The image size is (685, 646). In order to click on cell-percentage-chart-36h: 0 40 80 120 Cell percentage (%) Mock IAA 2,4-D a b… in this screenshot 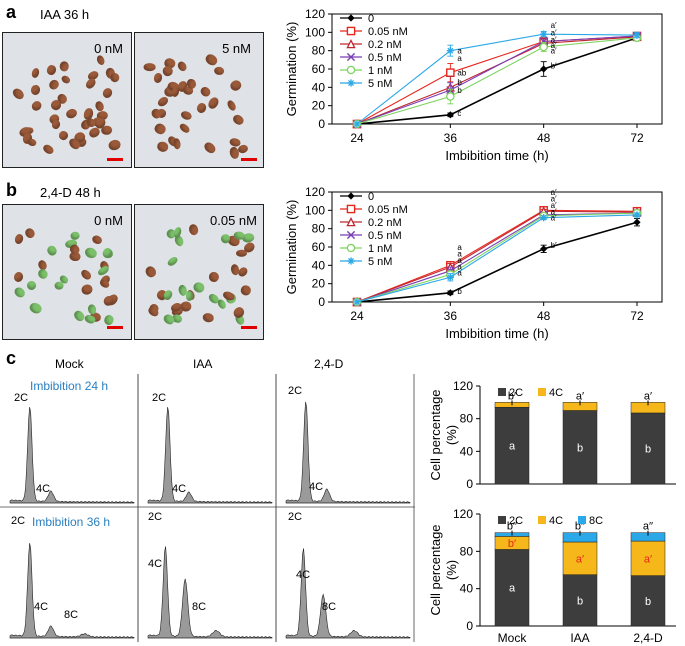, I will do `click(552, 576)`.